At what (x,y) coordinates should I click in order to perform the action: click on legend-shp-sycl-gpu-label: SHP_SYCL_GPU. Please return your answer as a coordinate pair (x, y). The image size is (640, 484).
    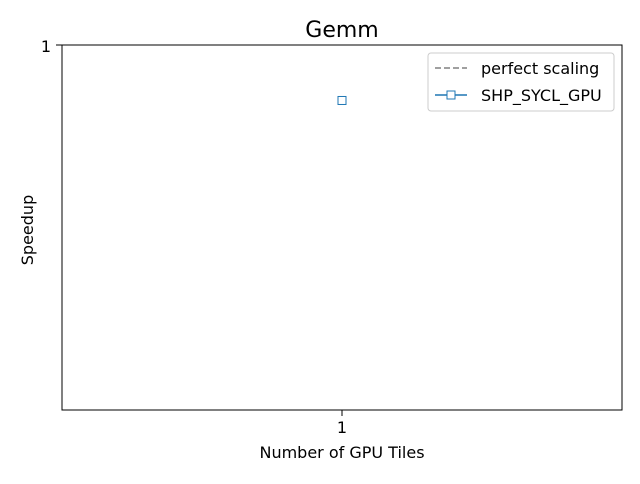
    Looking at the image, I should click on (541, 96).